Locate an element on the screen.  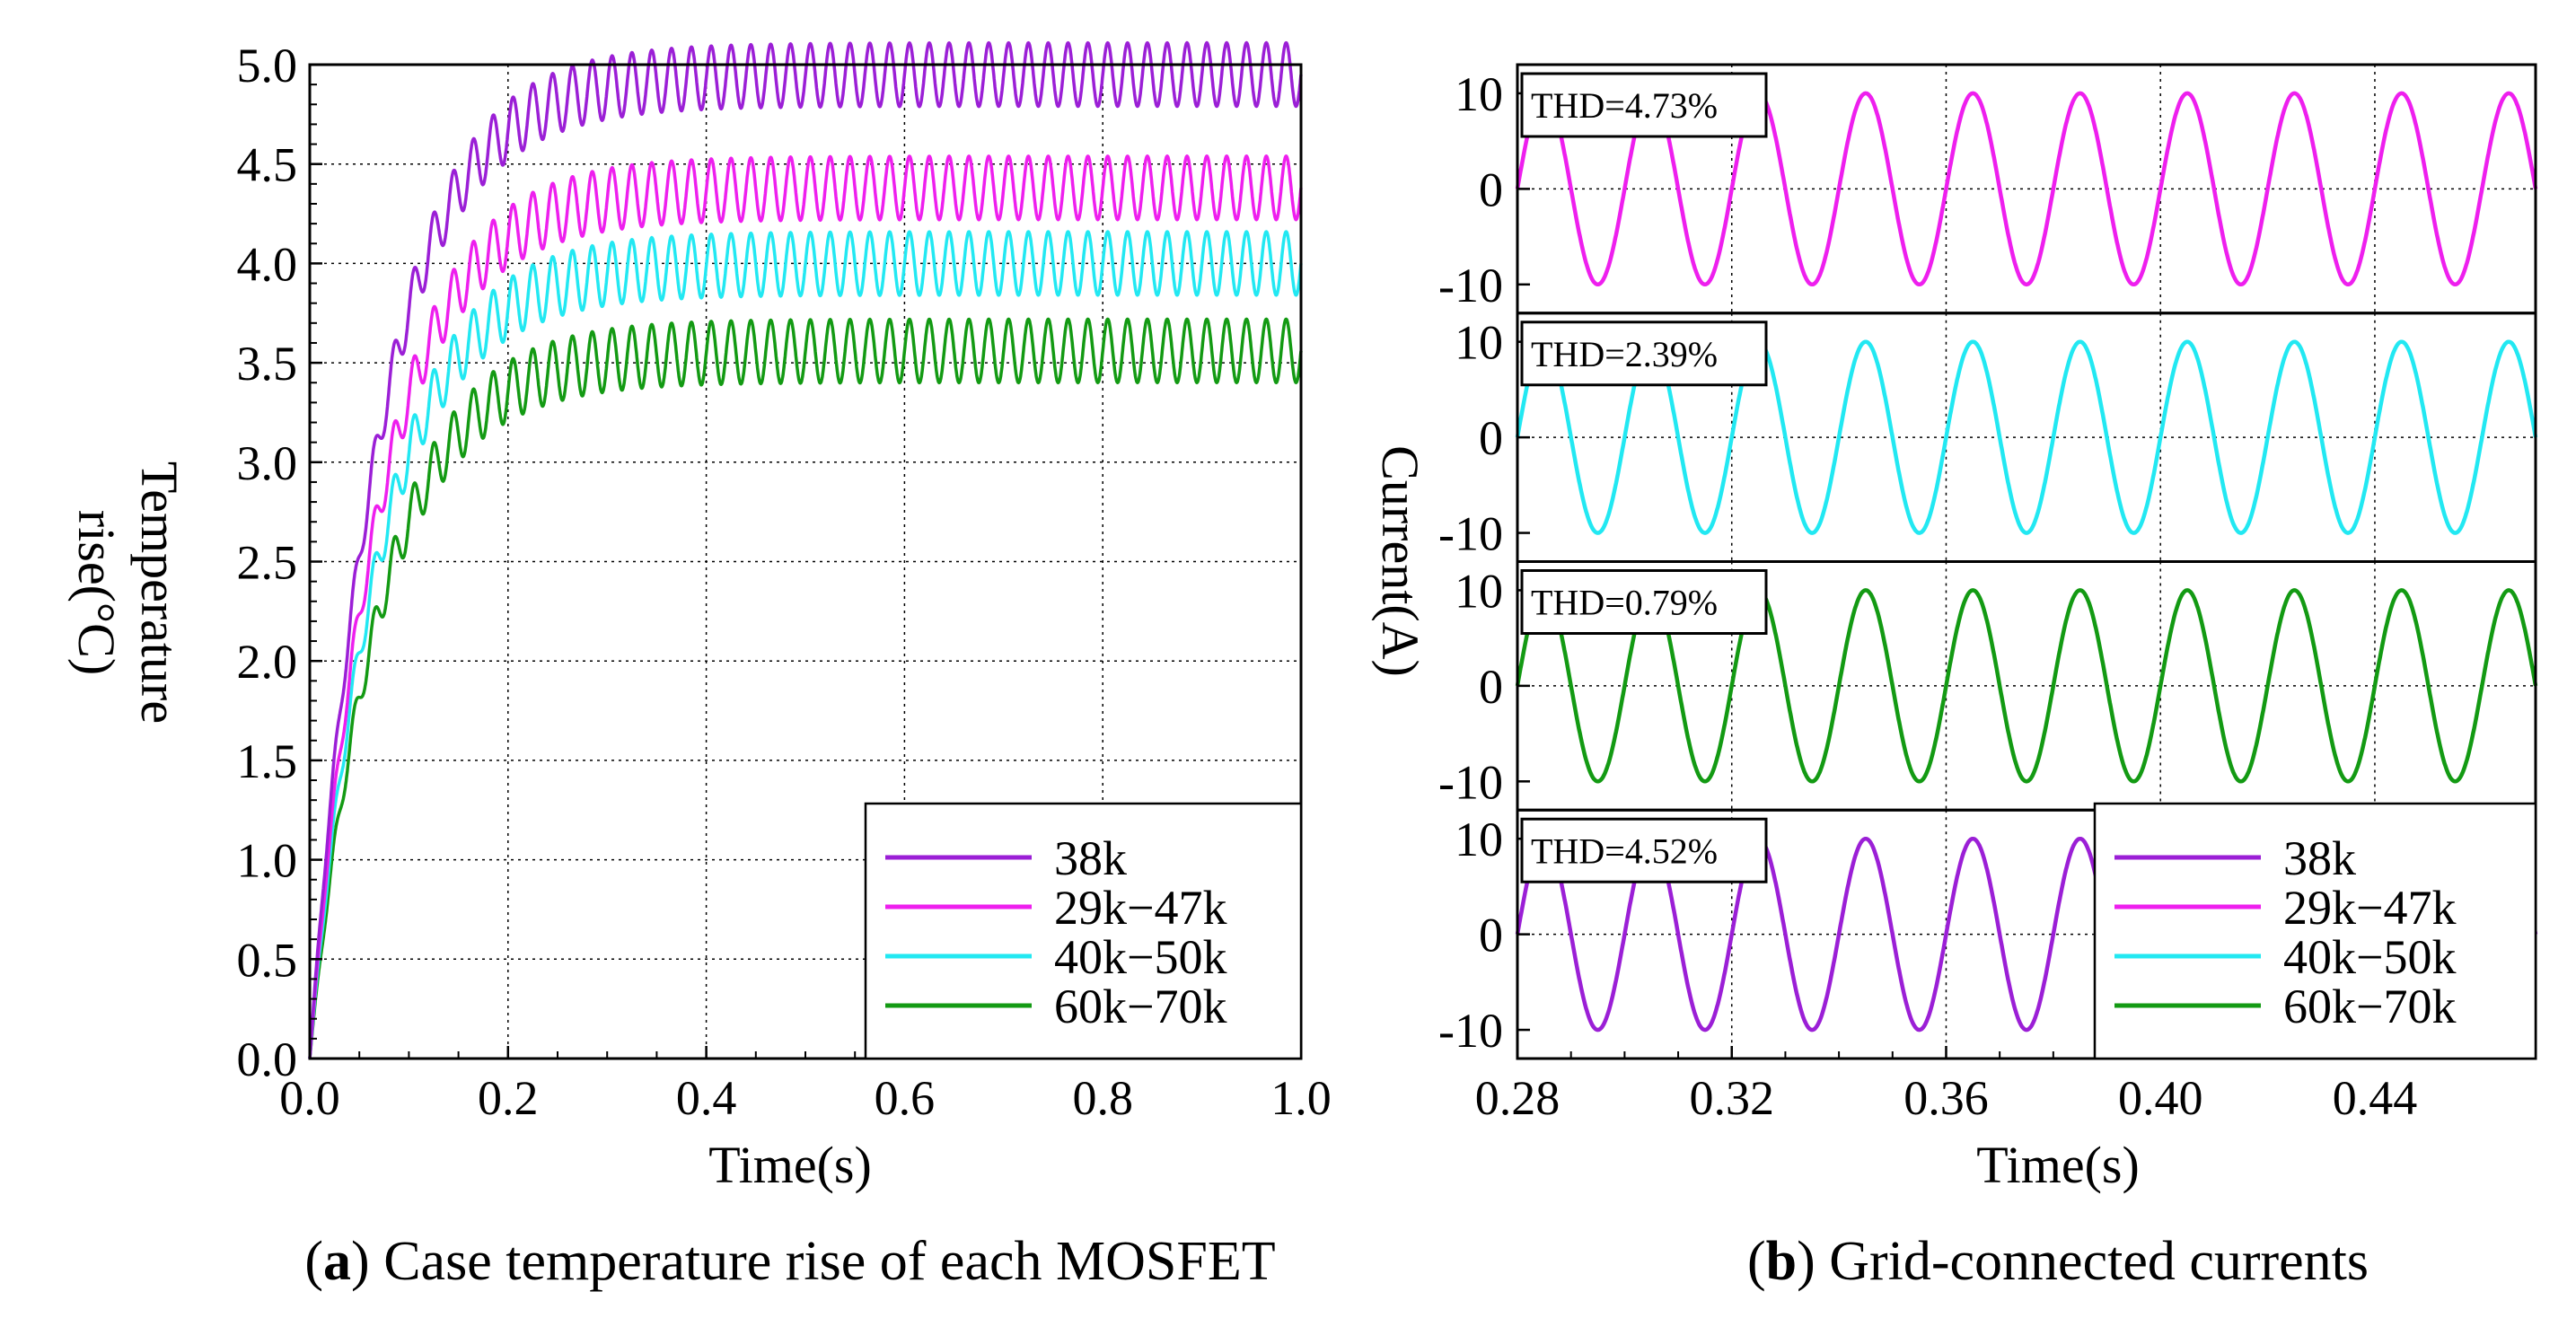
chart-b-subplot: 10 0 -10 THD=2.39% is located at coordinates (1988, 437).